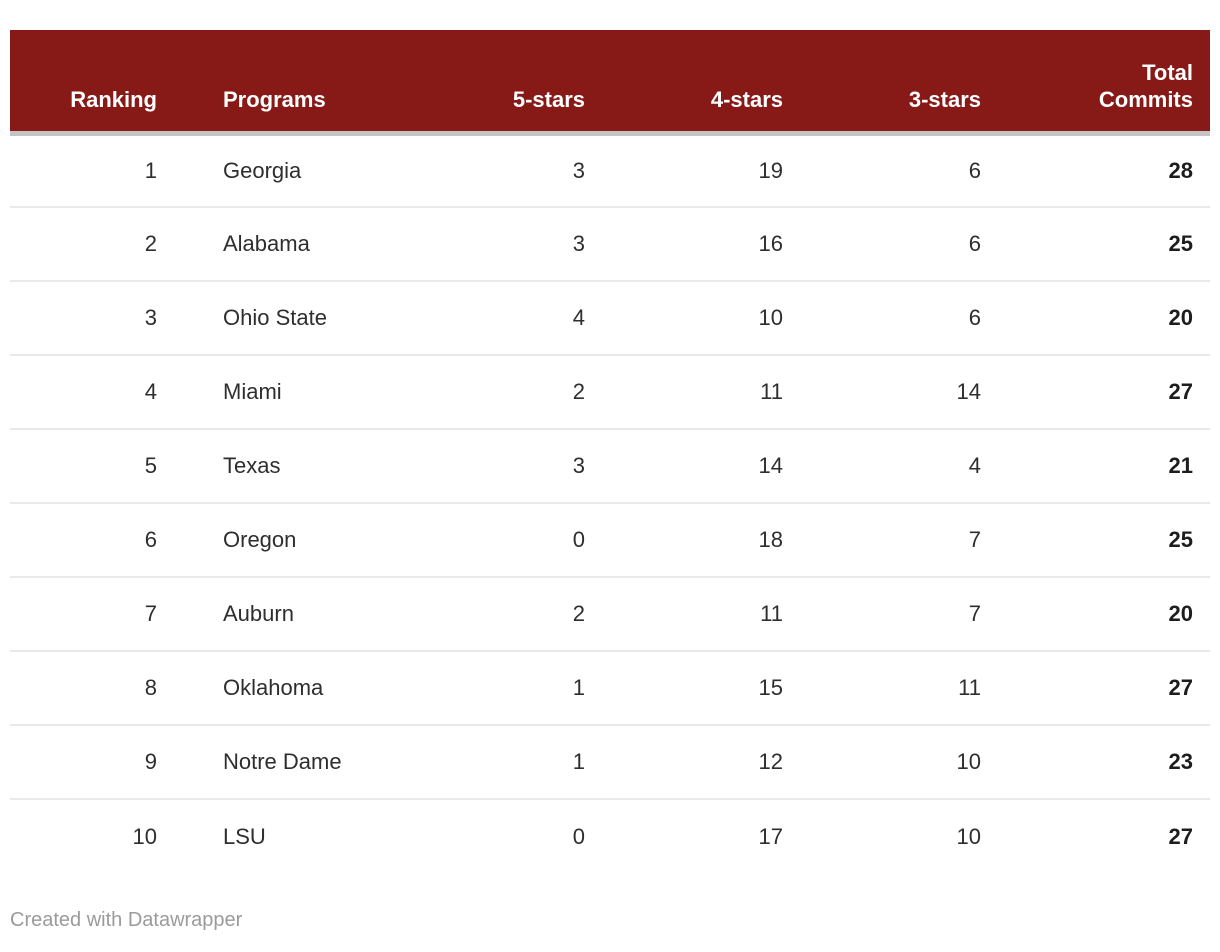  I want to click on column-header-4-stars: 4-stars, so click(694, 83).